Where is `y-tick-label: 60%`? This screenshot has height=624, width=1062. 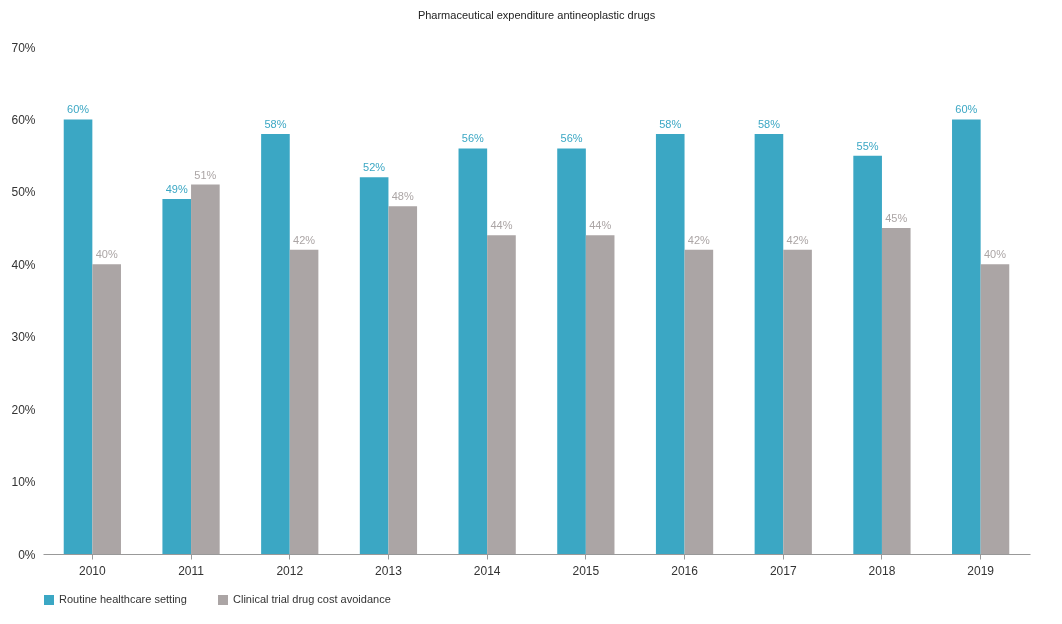 y-tick-label: 60% is located at coordinates (23, 119).